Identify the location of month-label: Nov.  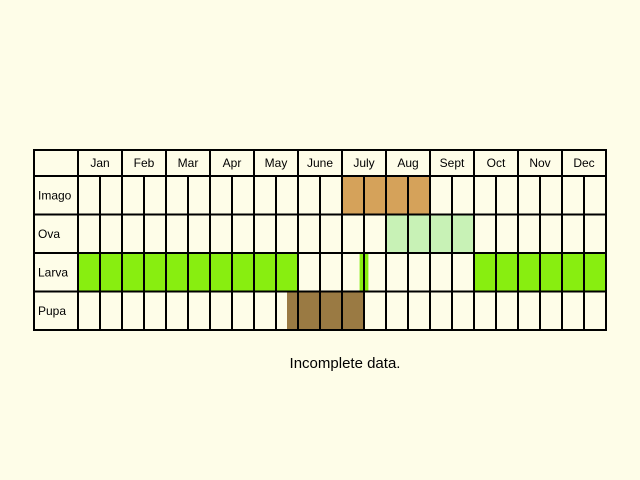
(539, 163).